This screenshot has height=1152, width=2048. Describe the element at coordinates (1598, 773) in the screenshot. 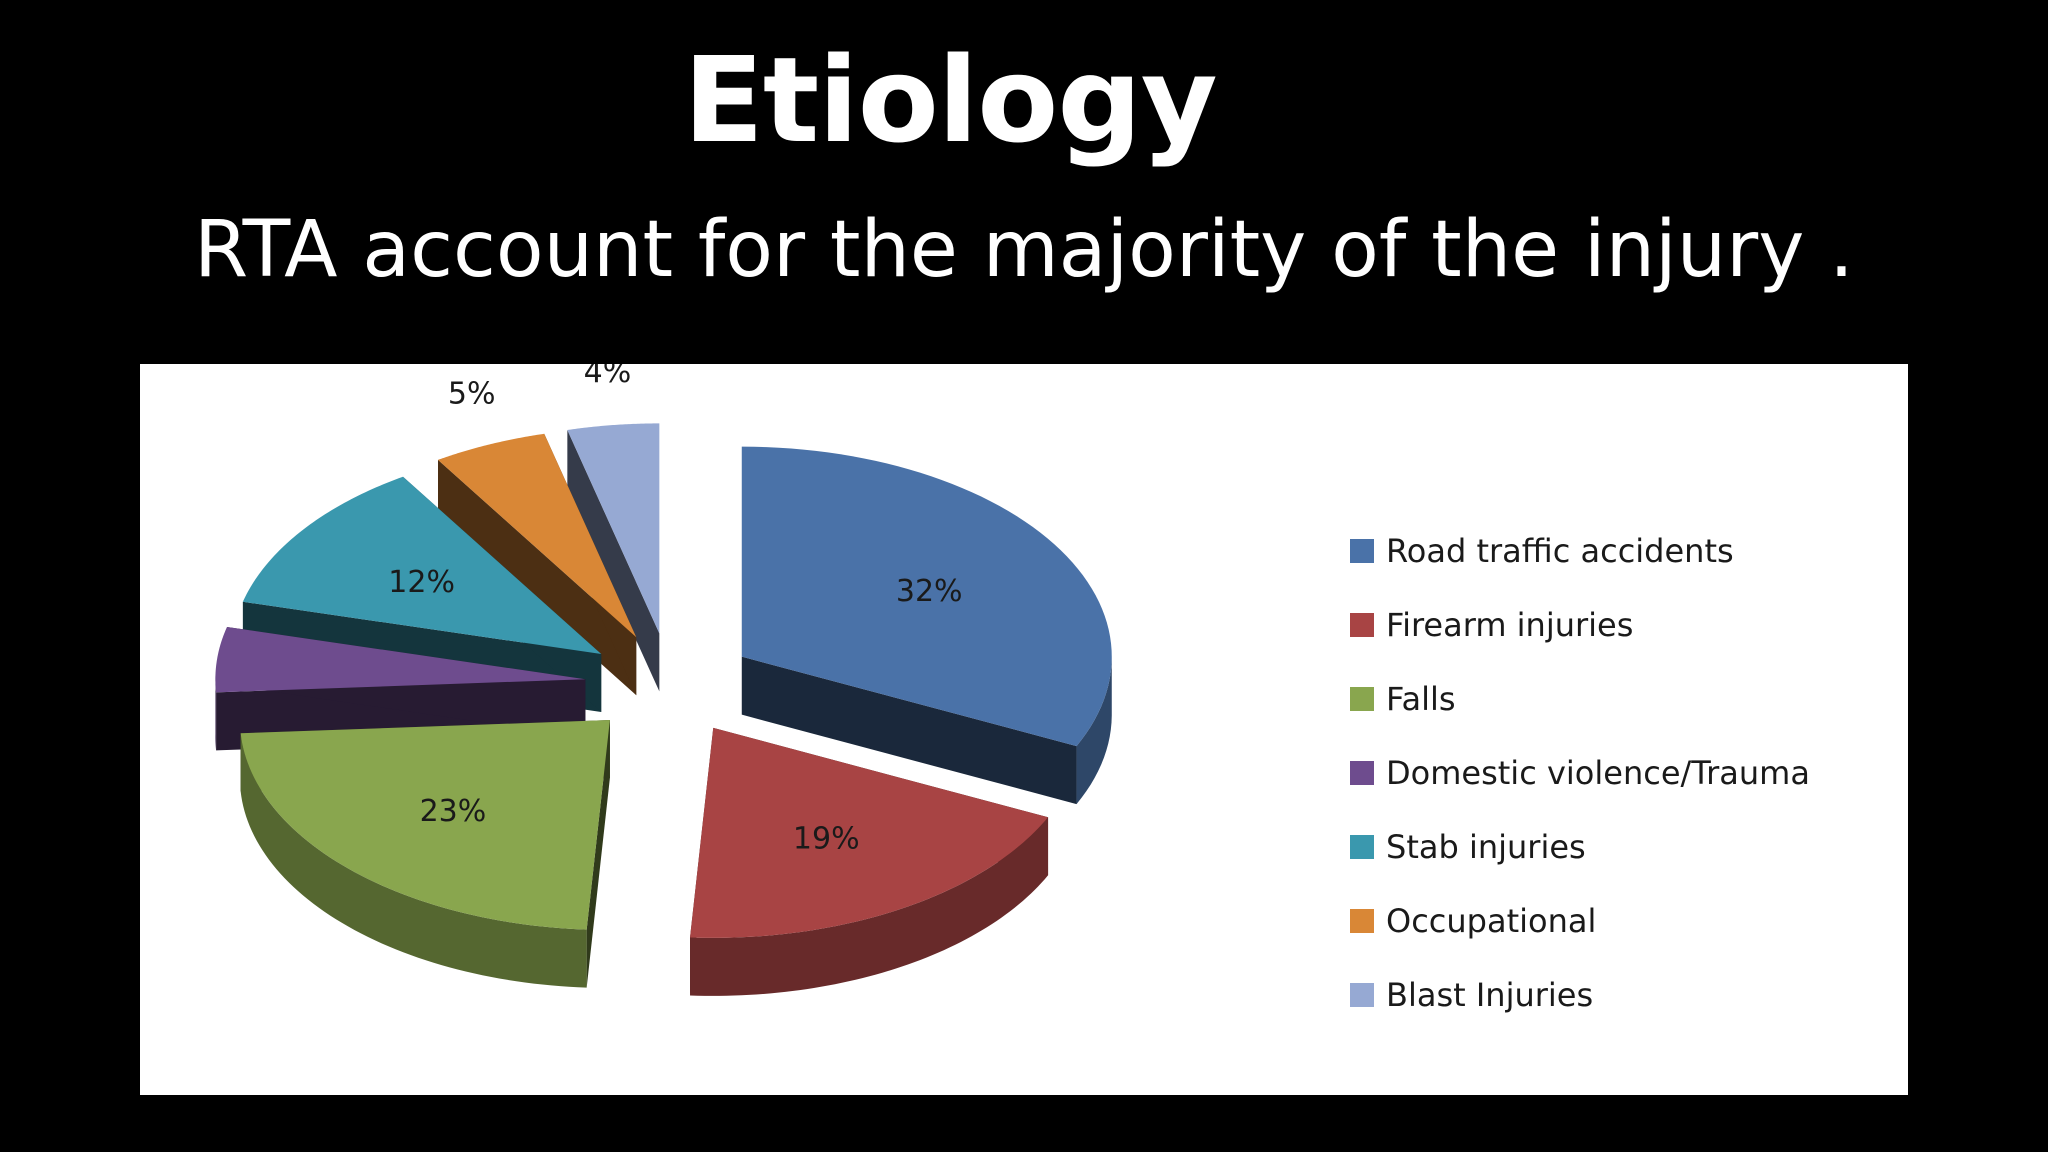

I see `legend-label: Domestic violence/Trauma` at that location.